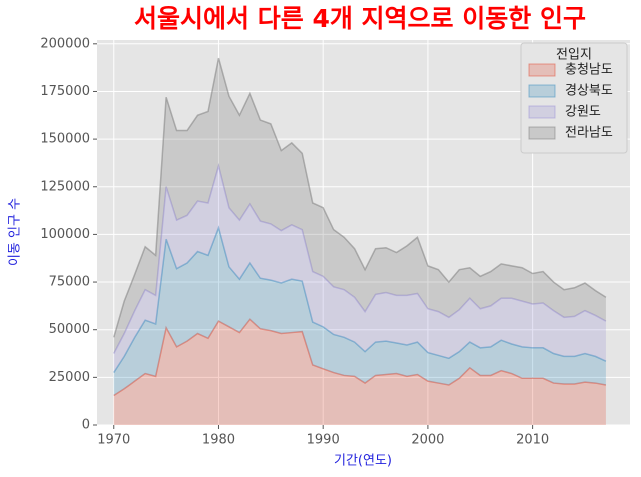 The width and height of the screenshot is (641, 477). I want to click on y-tick-label: 200000, so click(65, 43).